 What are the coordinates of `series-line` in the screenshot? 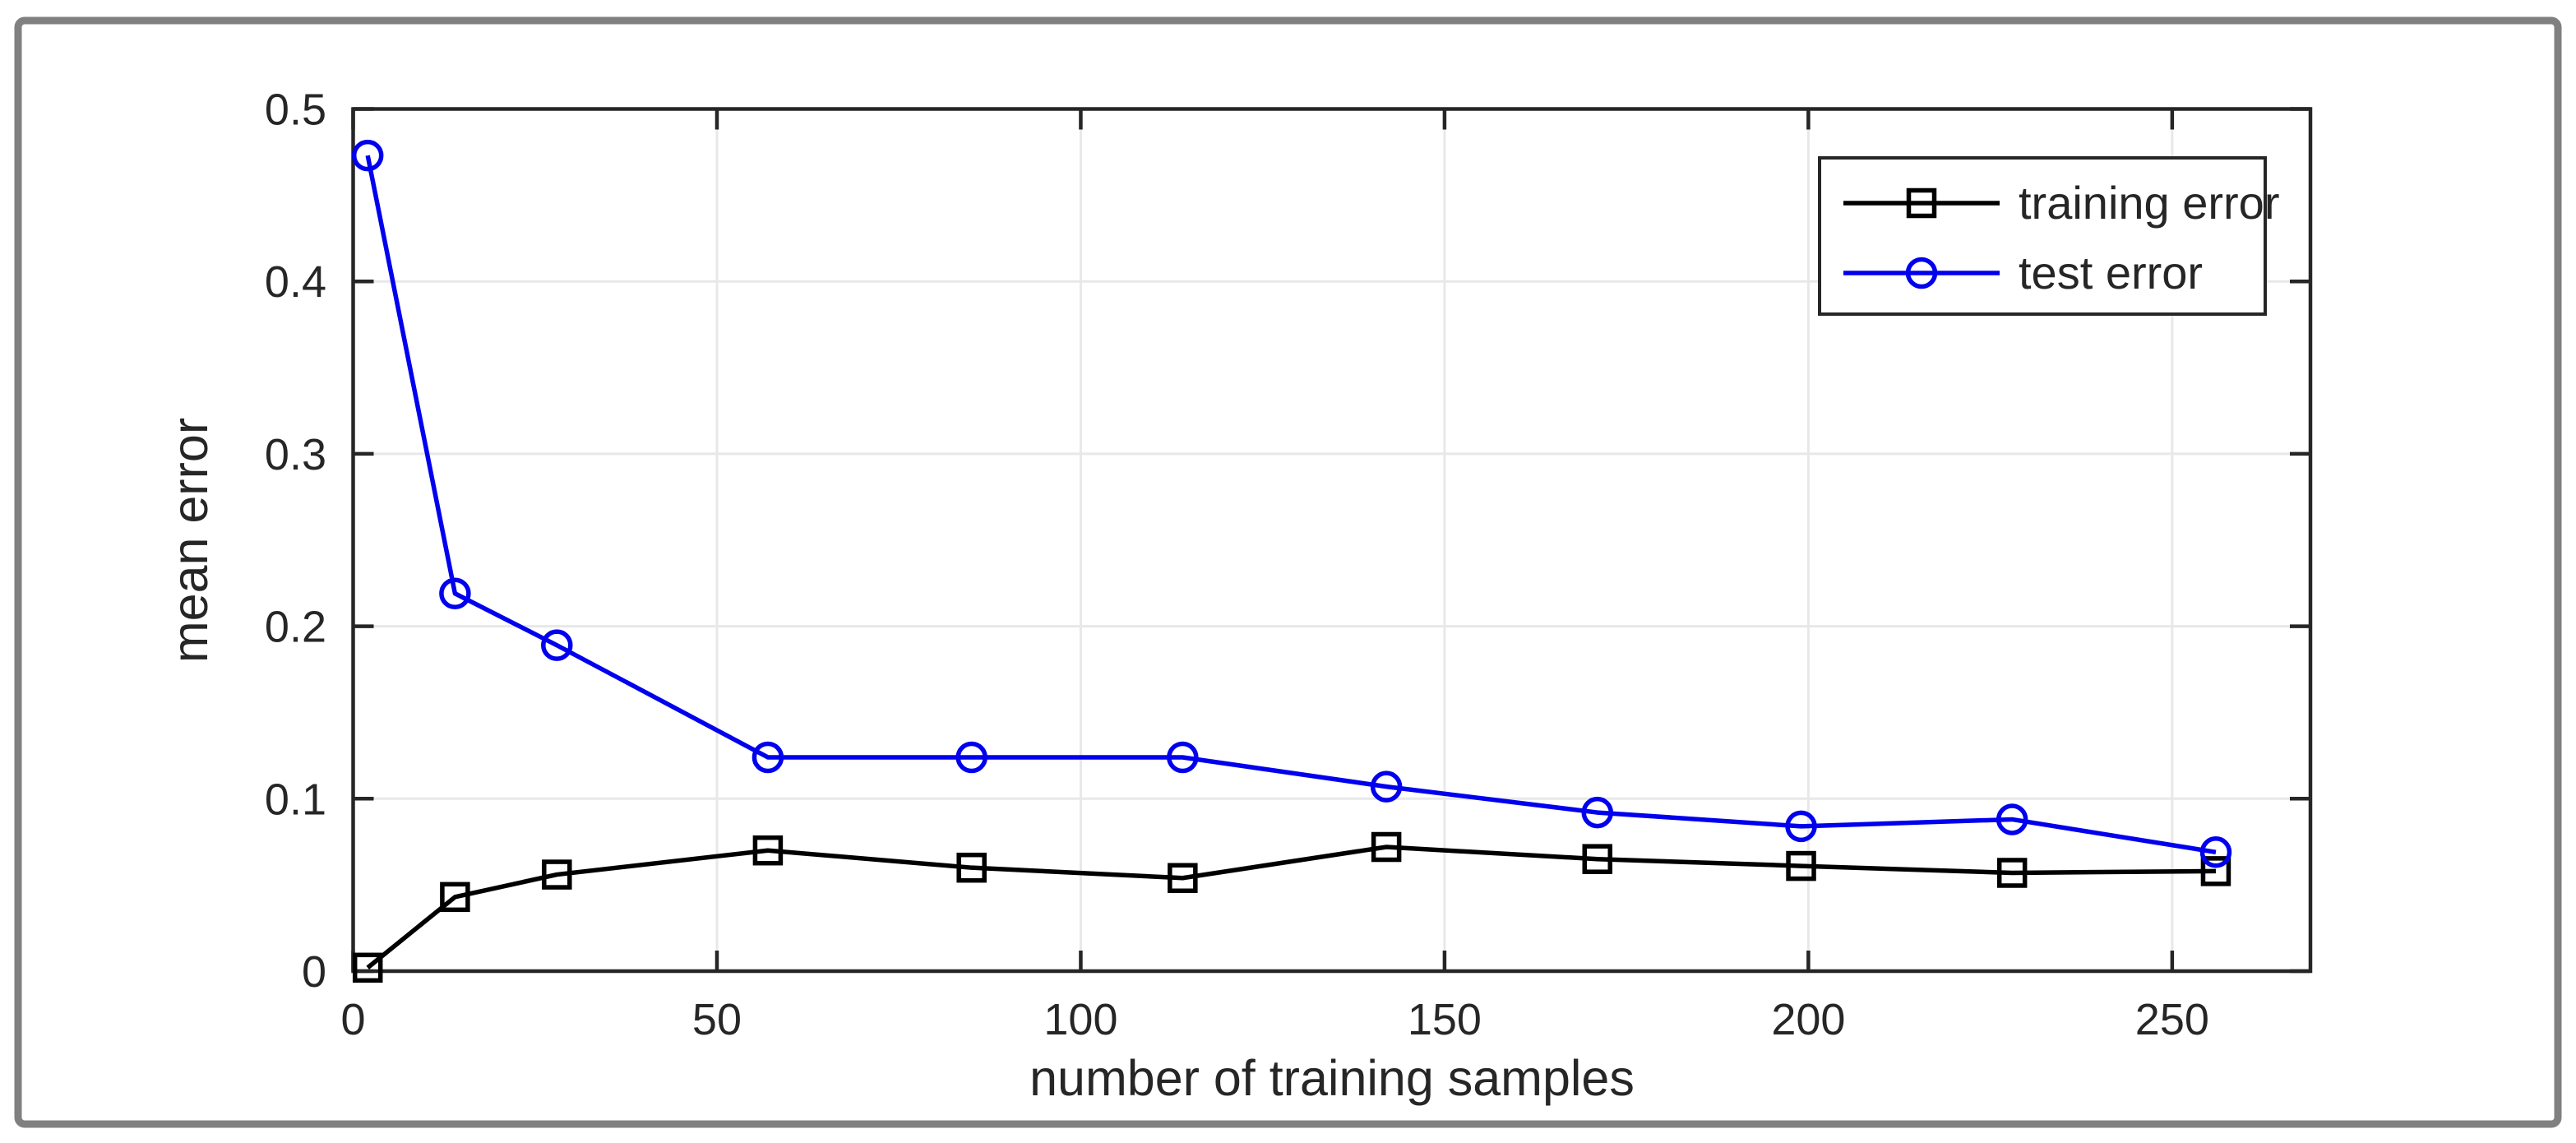 It's located at (1291, 907).